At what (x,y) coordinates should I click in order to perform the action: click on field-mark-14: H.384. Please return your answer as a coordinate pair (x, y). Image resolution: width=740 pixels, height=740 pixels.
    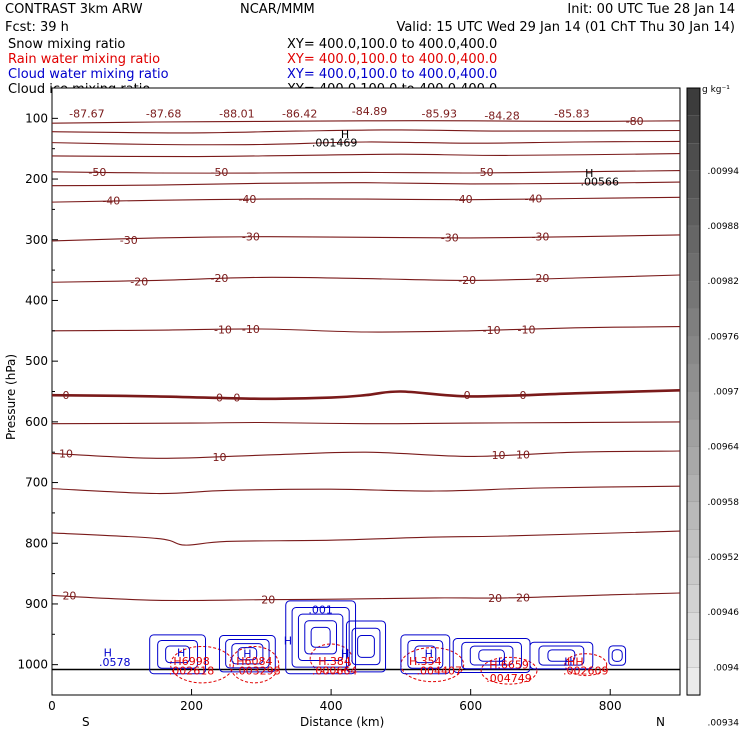
    Looking at the image, I should click on (334, 661).